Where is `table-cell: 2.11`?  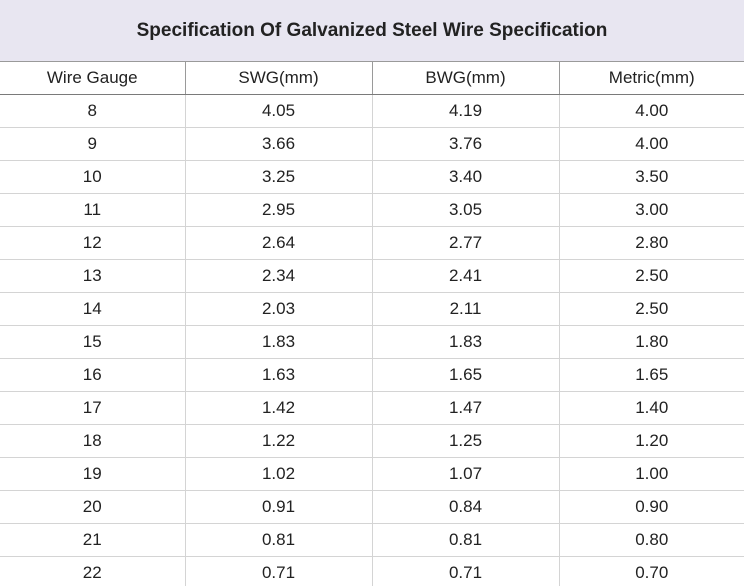
table-cell: 2.11 is located at coordinates (465, 309).